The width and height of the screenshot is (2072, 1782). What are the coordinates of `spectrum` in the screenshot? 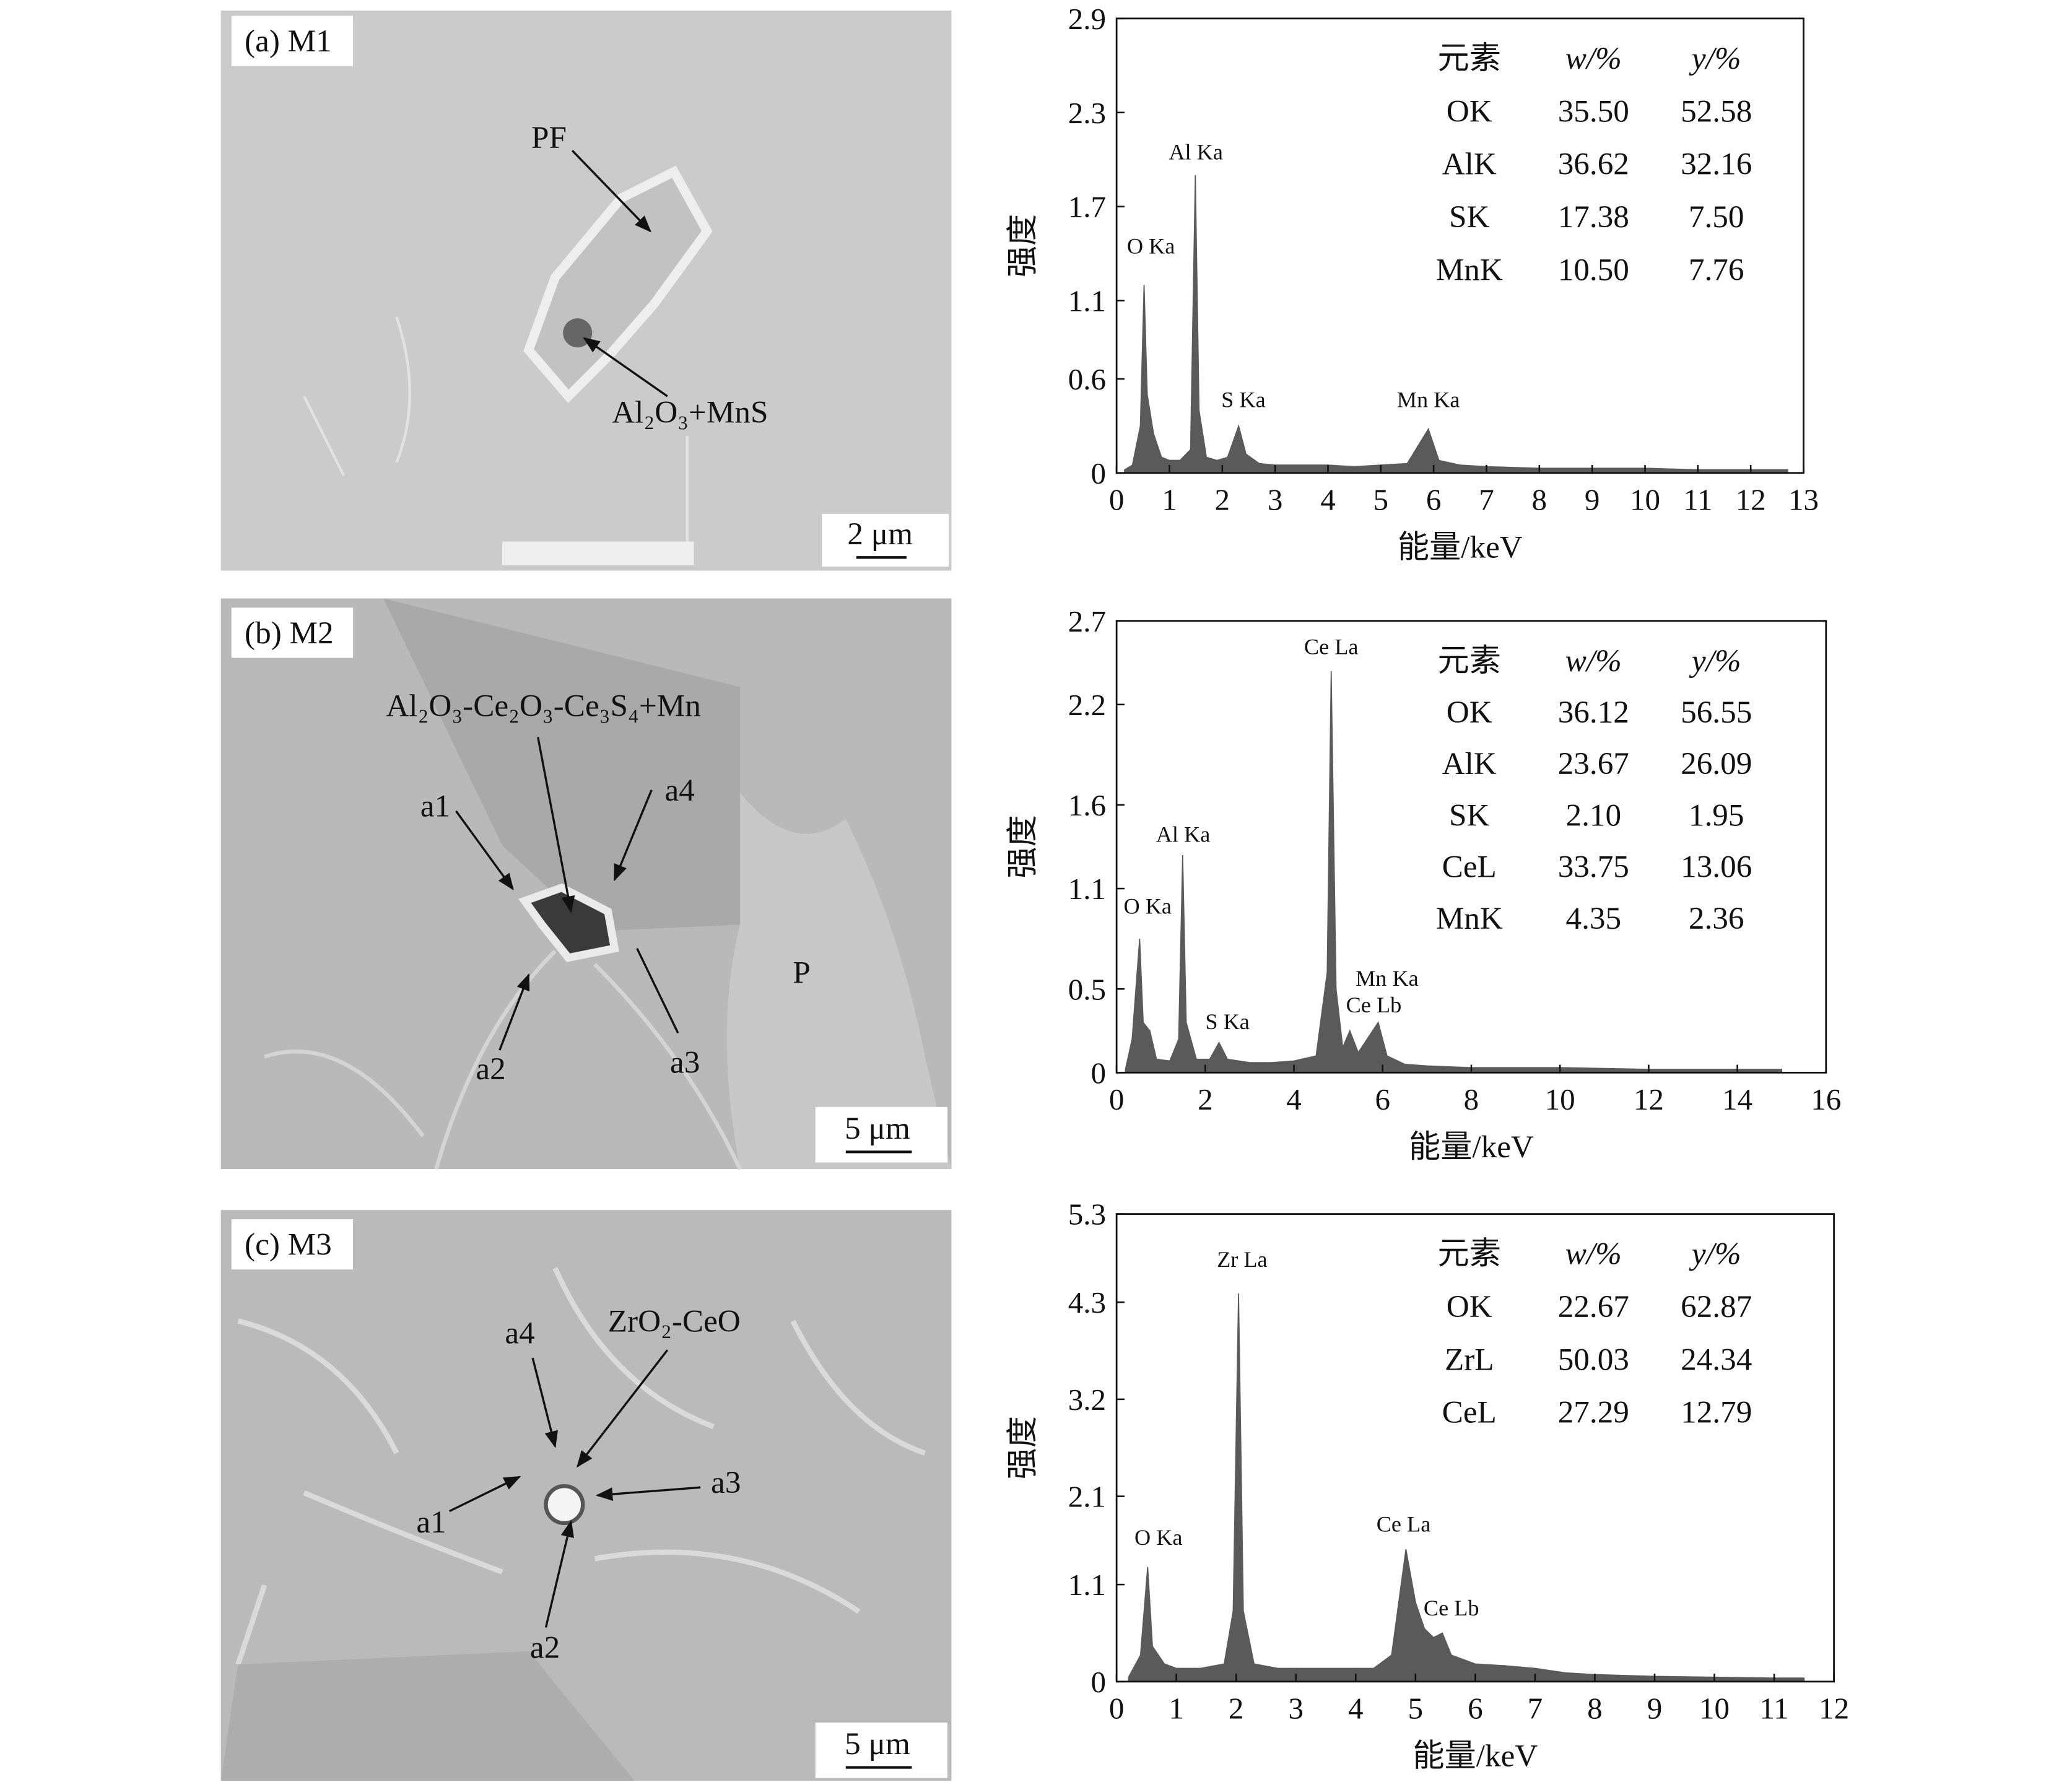 It's located at (1454, 872).